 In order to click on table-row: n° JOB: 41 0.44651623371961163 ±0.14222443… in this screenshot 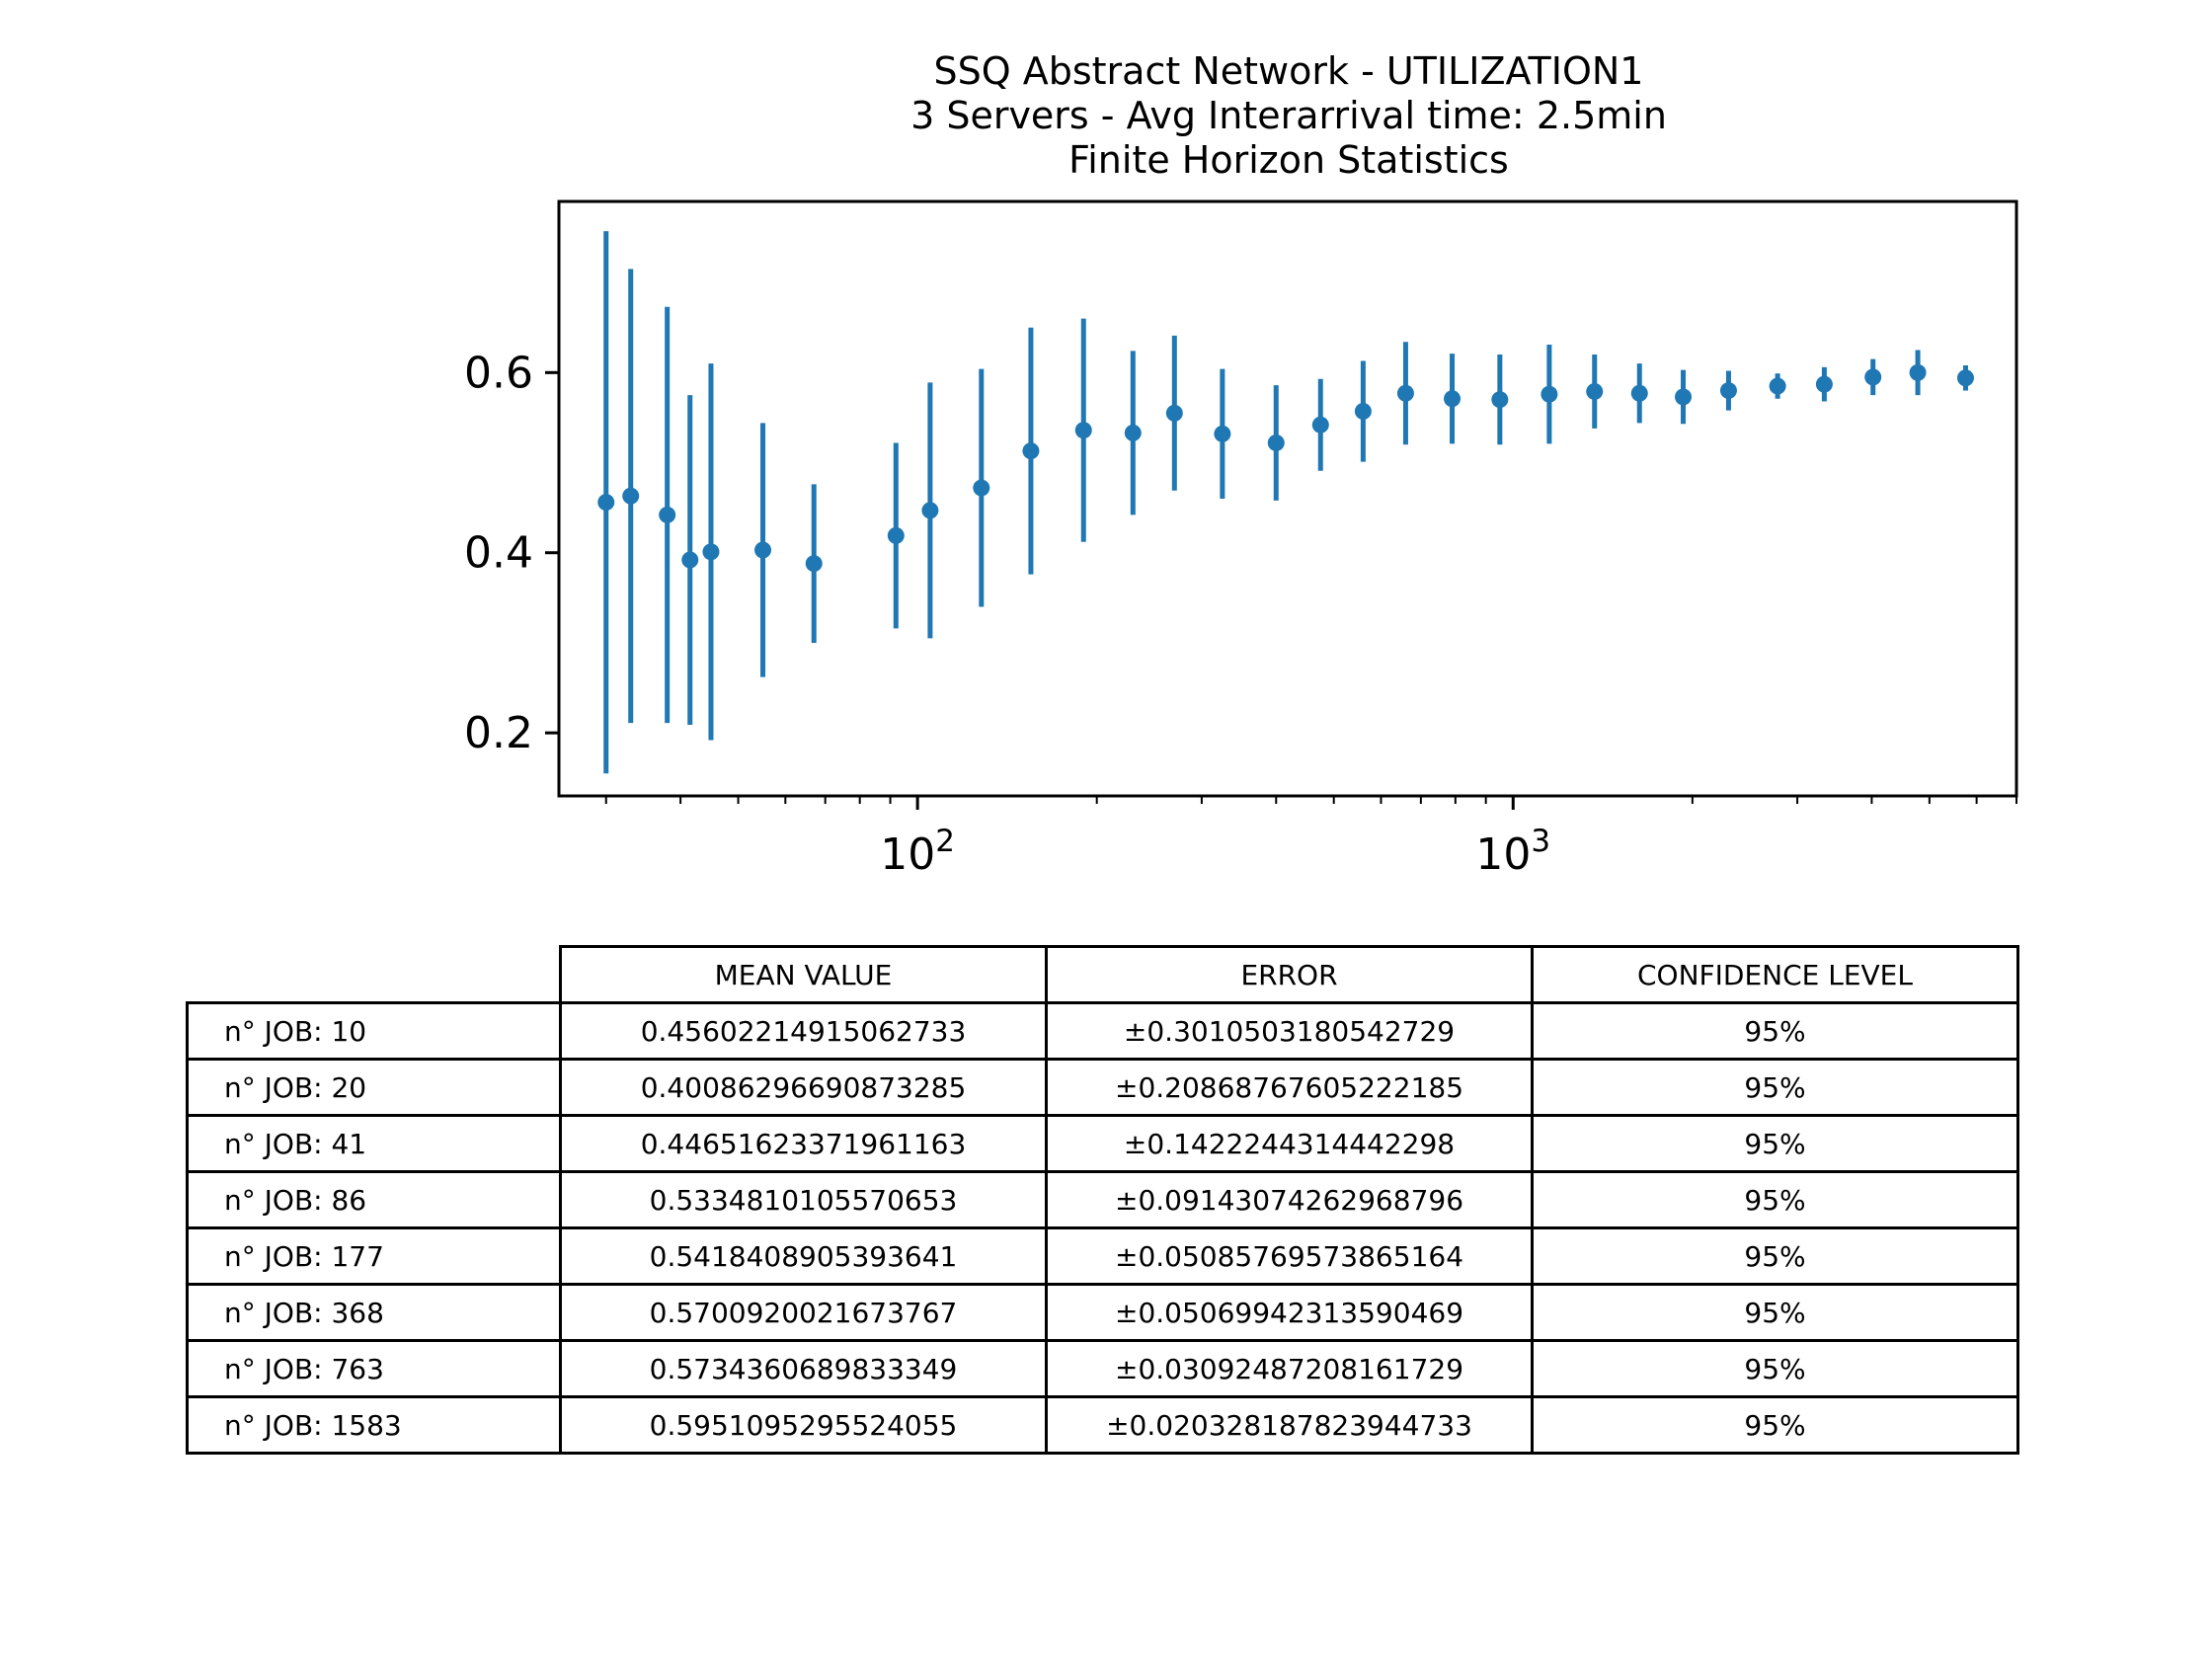, I will do `click(1103, 1143)`.